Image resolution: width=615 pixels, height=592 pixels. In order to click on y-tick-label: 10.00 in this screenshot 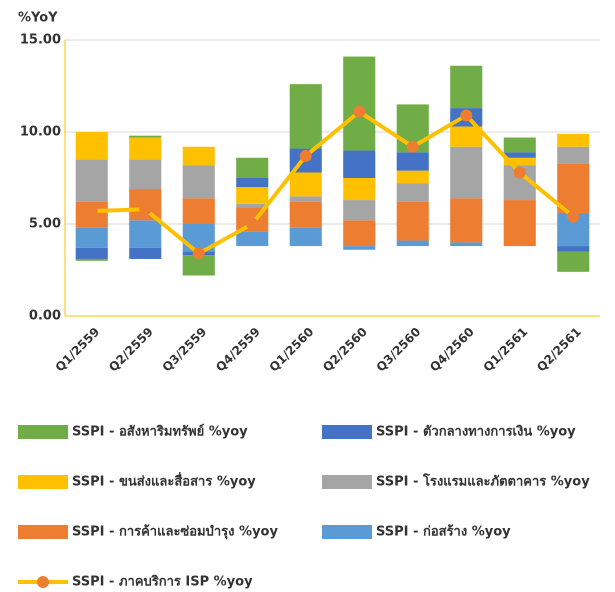, I will do `click(40, 132)`.